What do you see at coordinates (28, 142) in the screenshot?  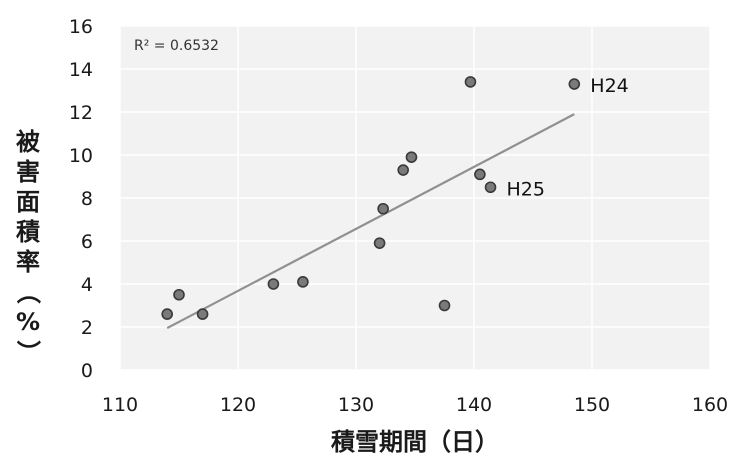 I see `y-axis-title-char: 被` at bounding box center [28, 142].